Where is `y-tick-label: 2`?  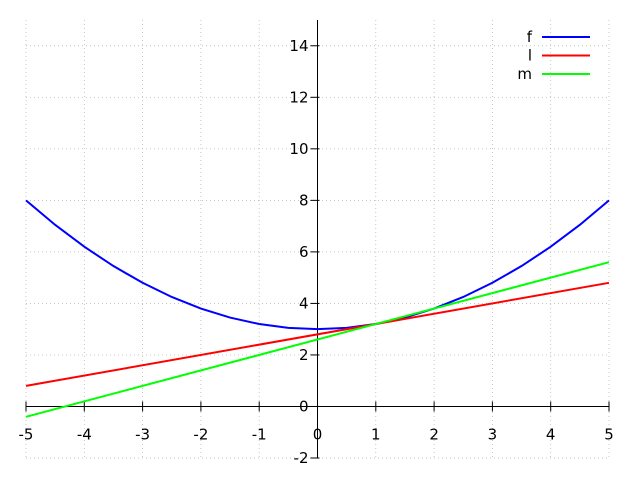
y-tick-label: 2 is located at coordinates (304, 355).